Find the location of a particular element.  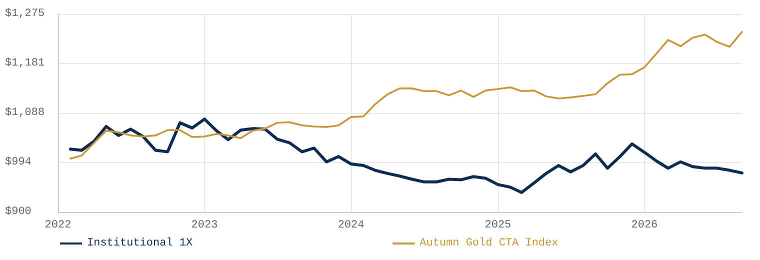

y-tick-label: $1,275 is located at coordinates (25, 14).